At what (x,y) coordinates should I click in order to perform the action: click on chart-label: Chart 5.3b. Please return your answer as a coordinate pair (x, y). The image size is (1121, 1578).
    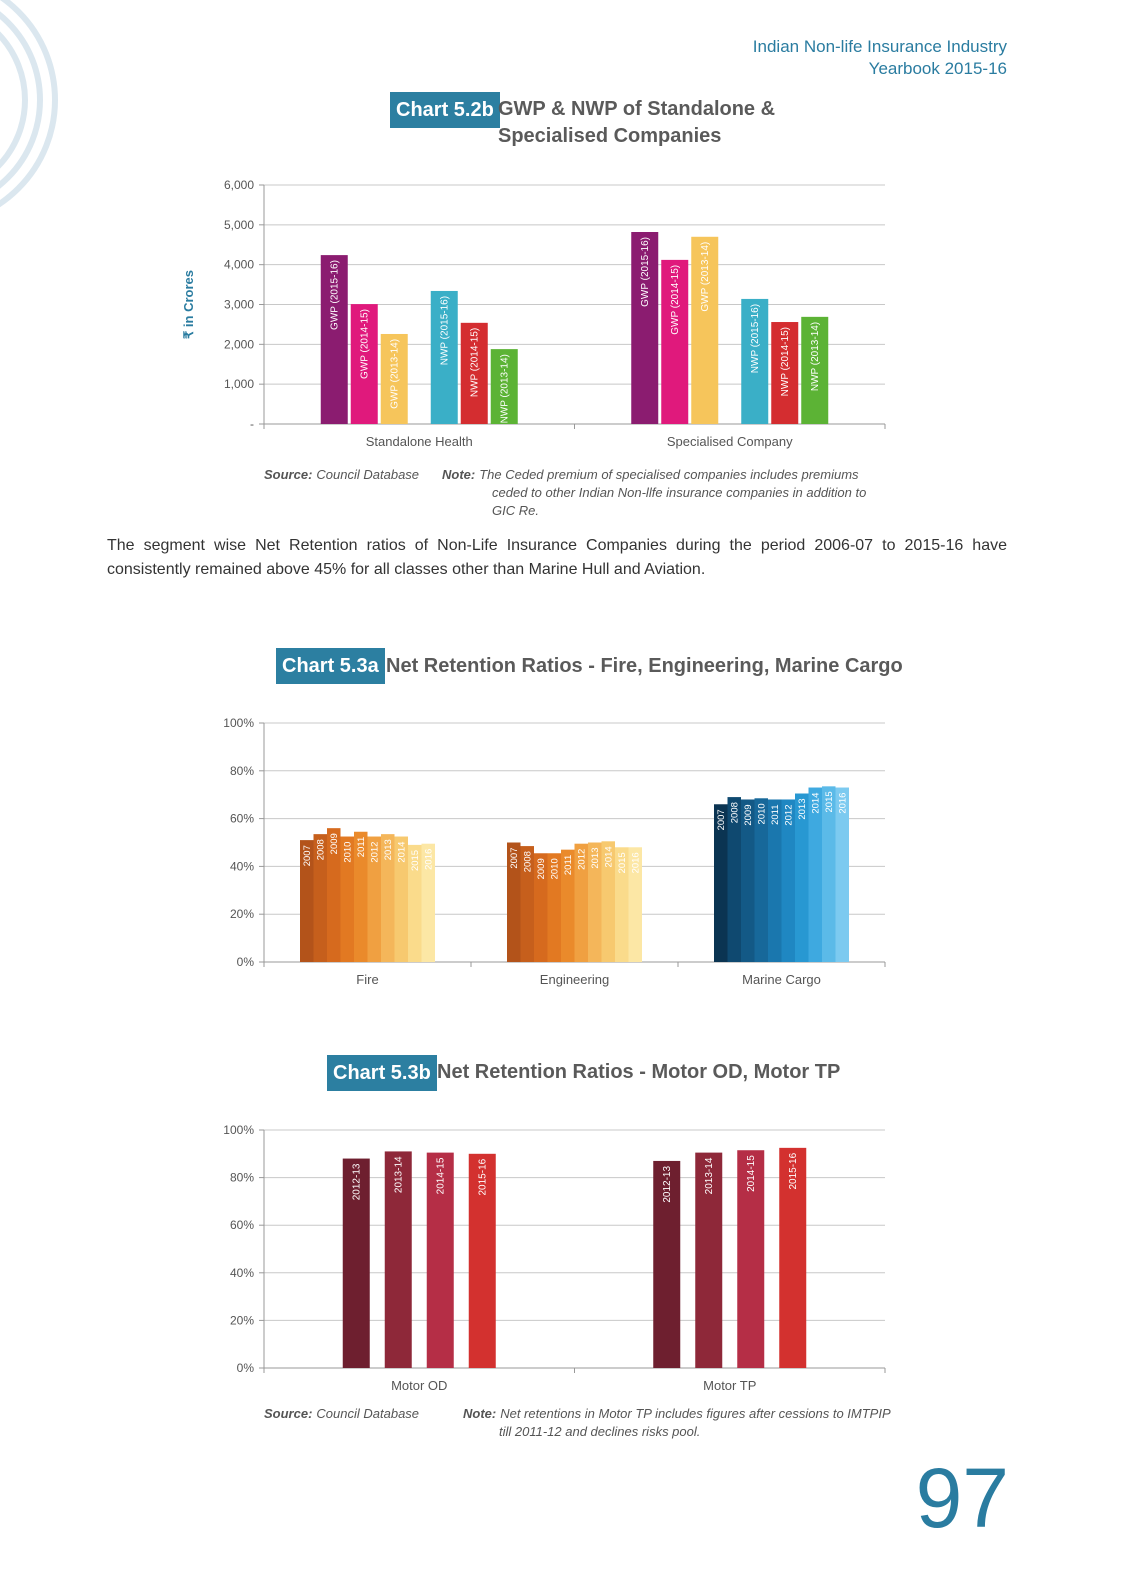
    Looking at the image, I should click on (382, 1073).